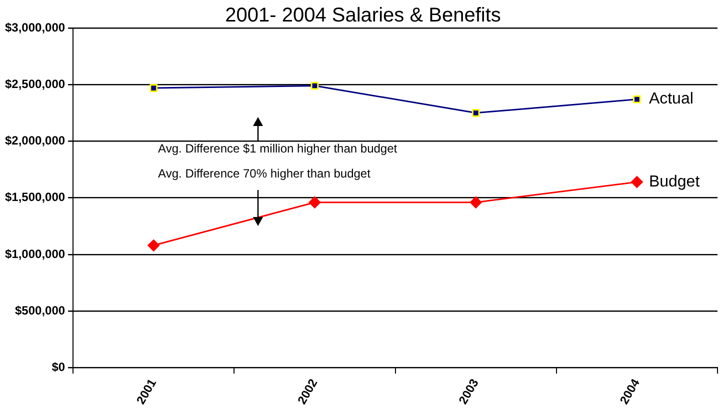  I want to click on y-tick-label: $2,500,000, so click(35, 83).